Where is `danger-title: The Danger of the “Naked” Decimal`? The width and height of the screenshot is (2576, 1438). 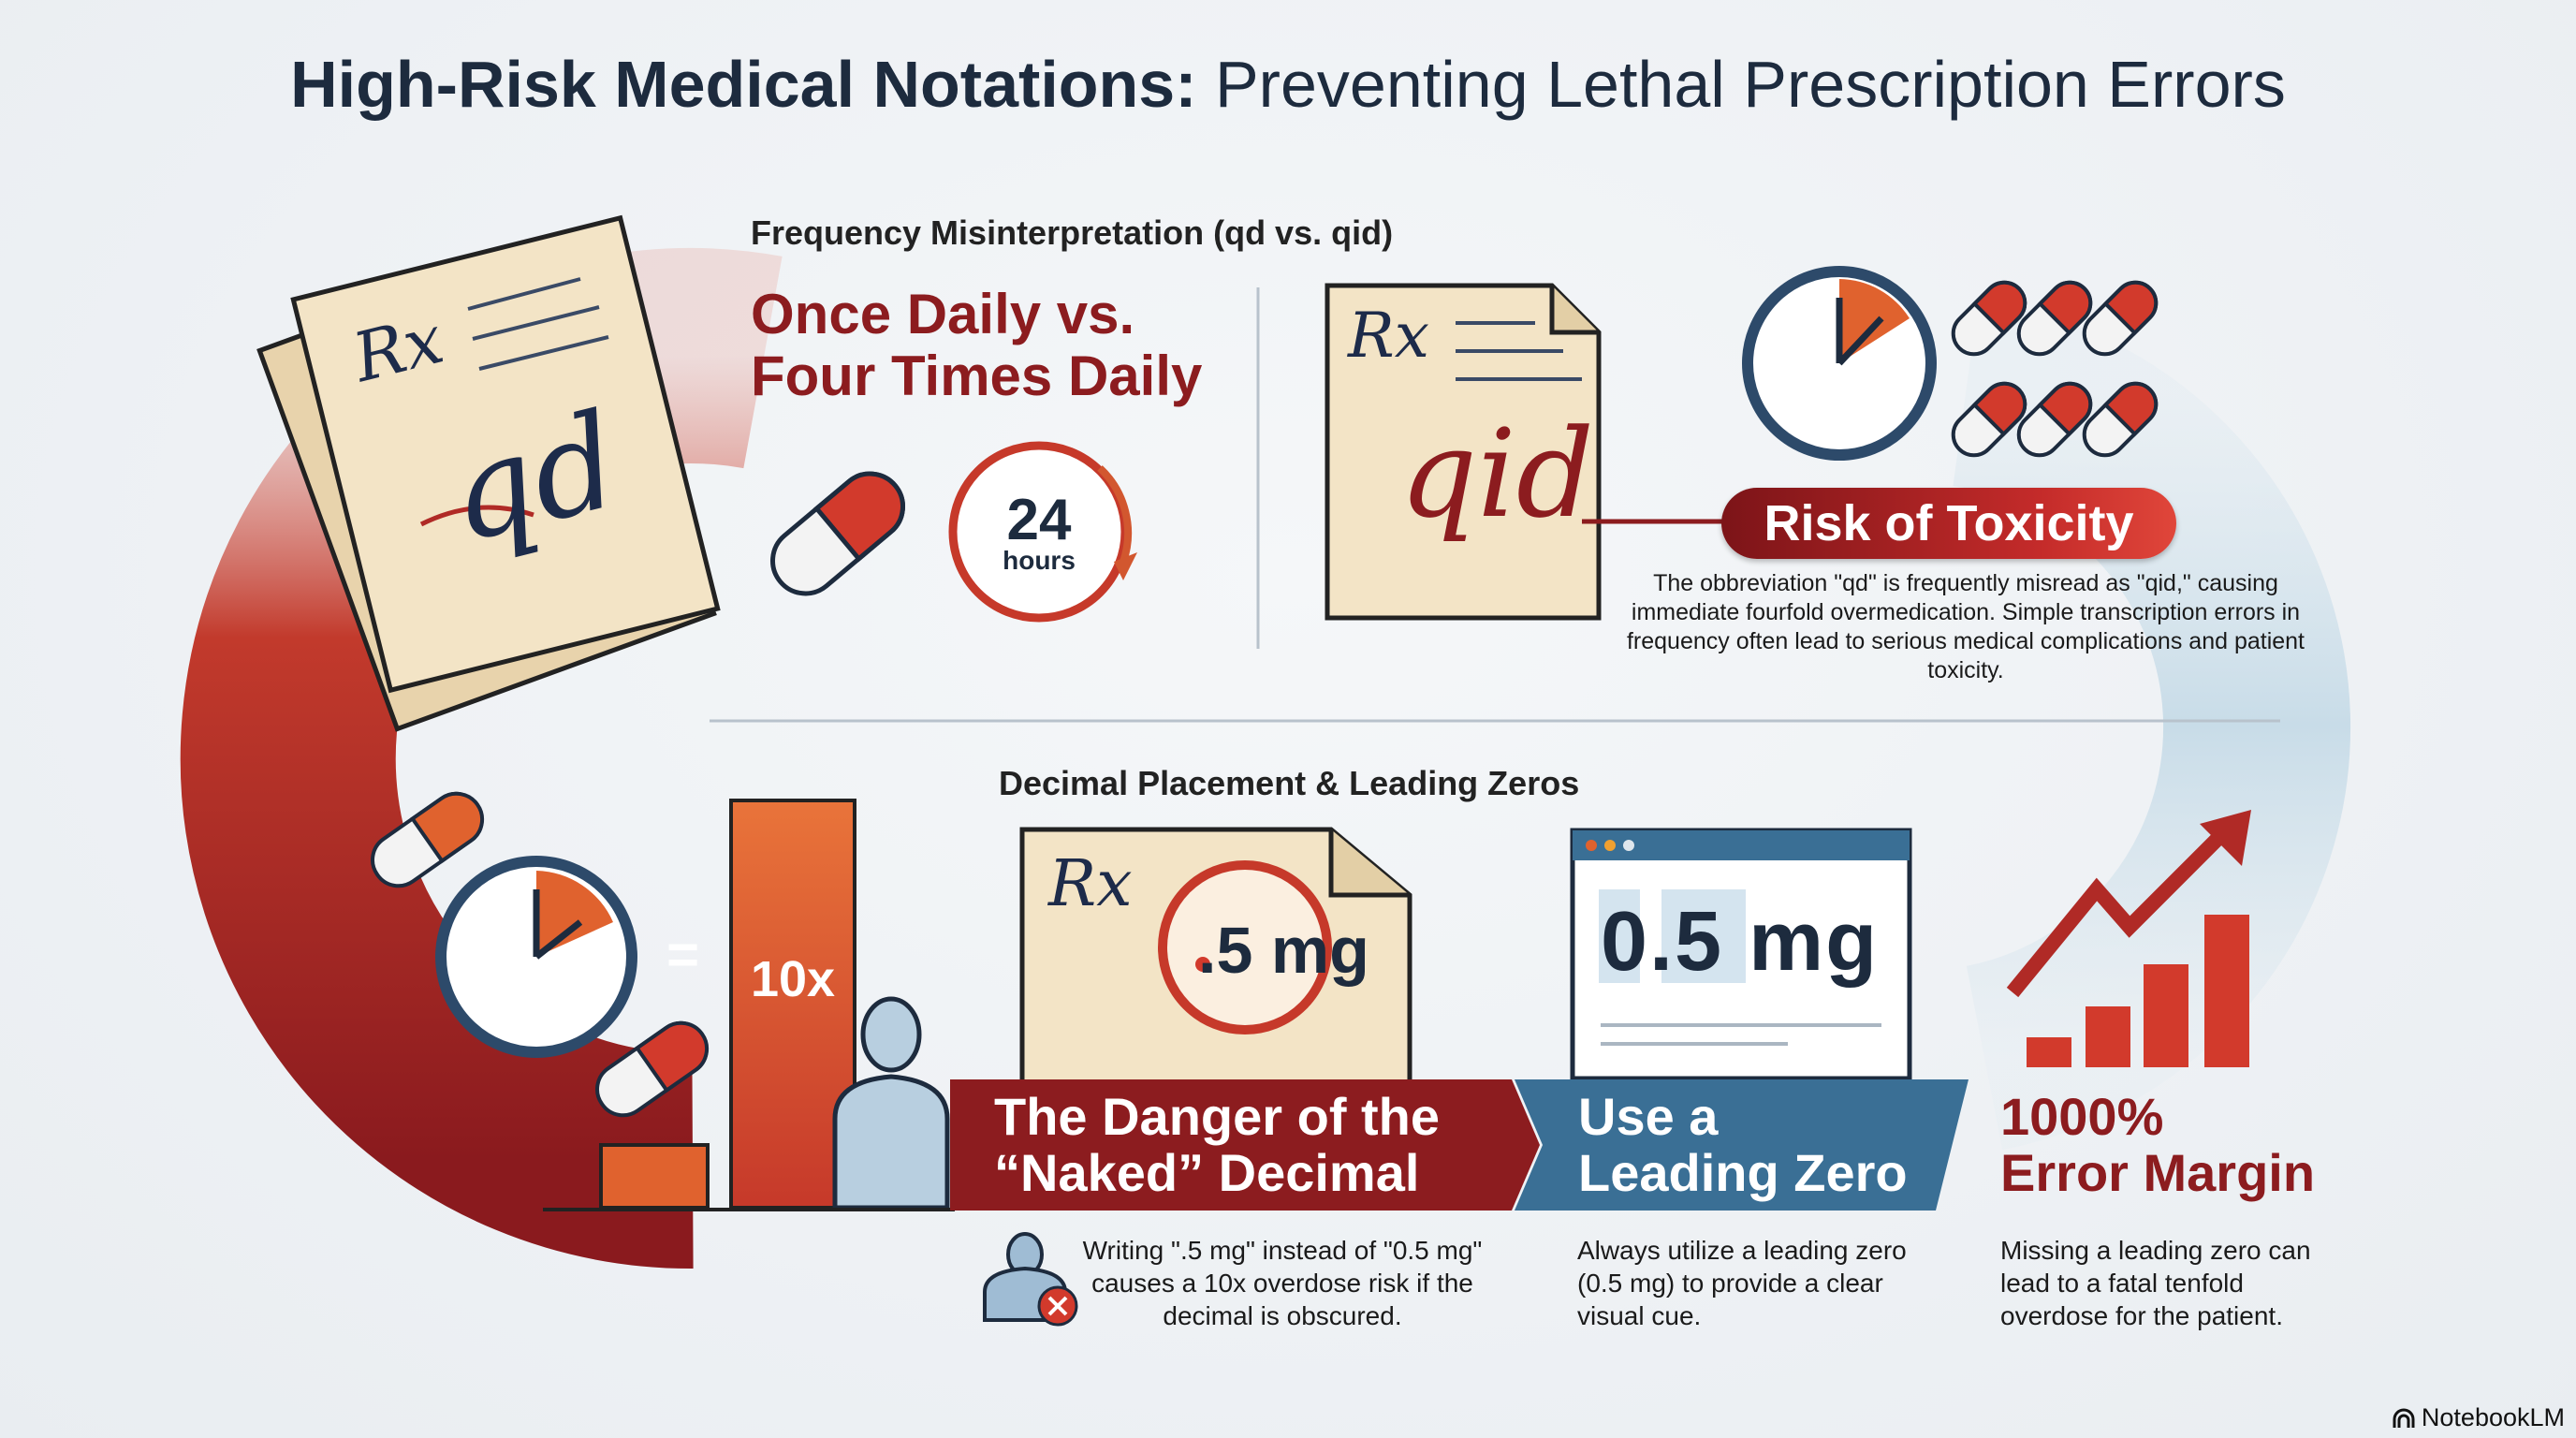
danger-title: The Danger of the “Naked” Decimal is located at coordinates (1217, 1145).